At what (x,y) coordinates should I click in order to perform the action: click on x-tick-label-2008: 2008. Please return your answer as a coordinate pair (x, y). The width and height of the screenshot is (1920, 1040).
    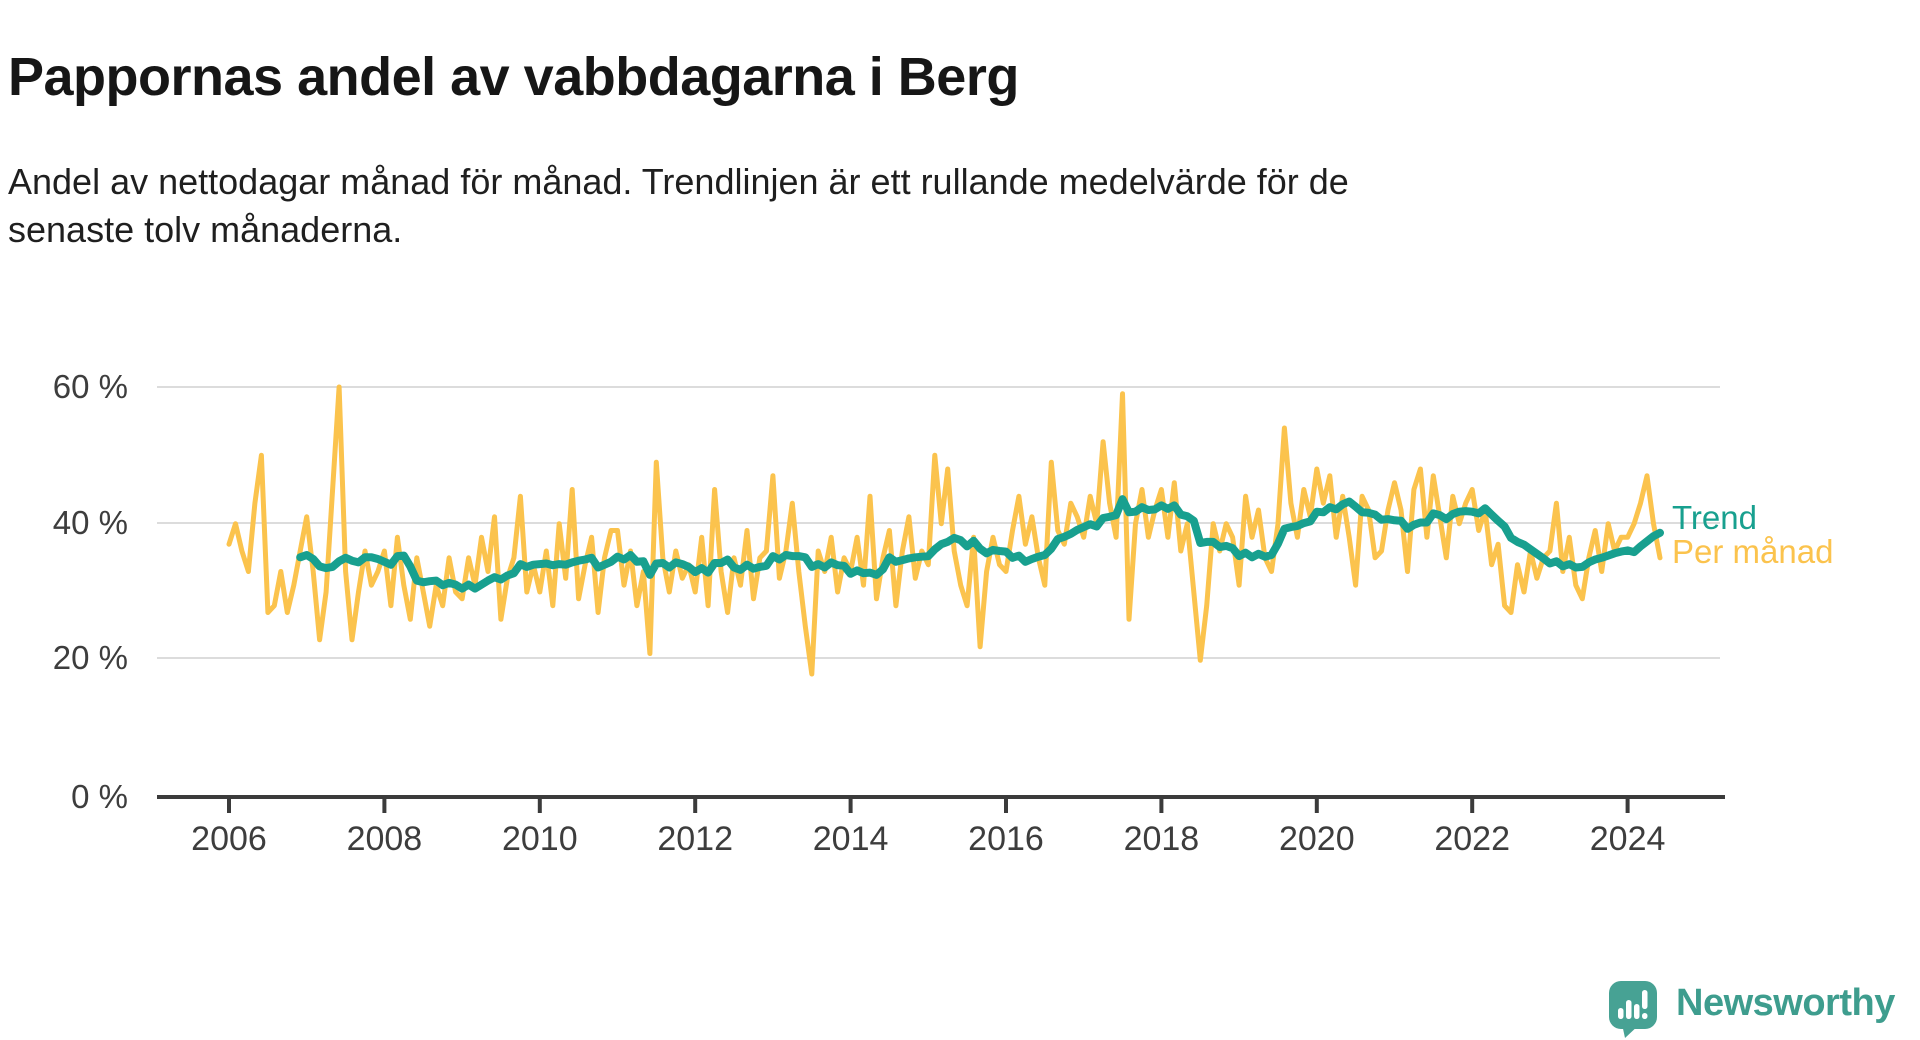
    Looking at the image, I should click on (384, 839).